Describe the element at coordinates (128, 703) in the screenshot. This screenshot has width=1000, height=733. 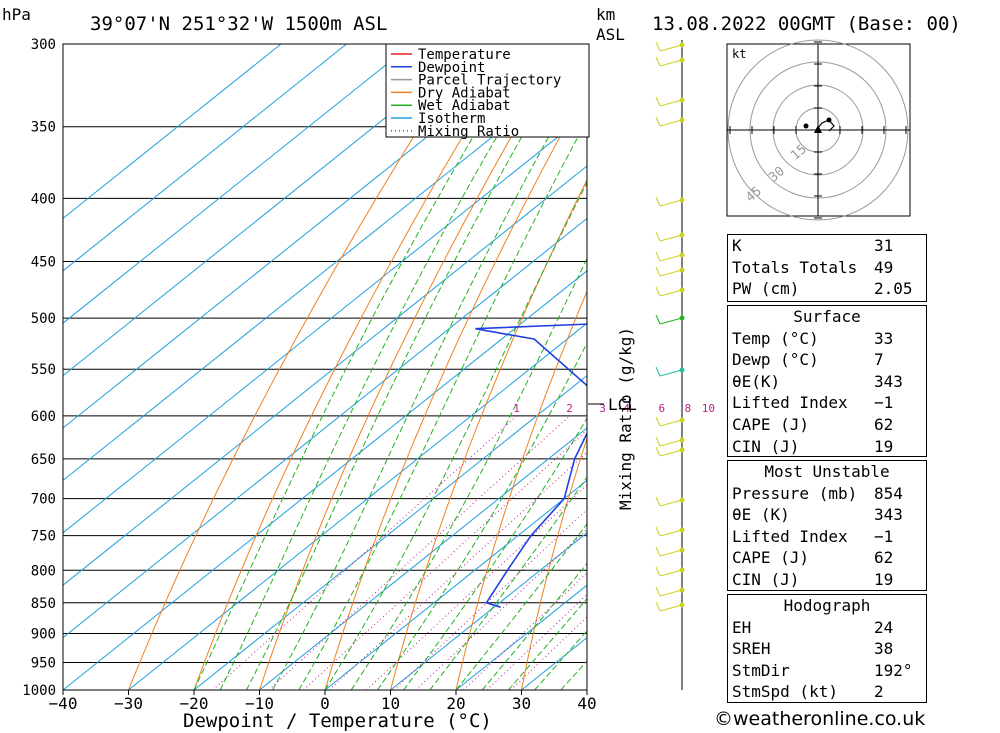
I see `x-tick-label: −30` at that location.